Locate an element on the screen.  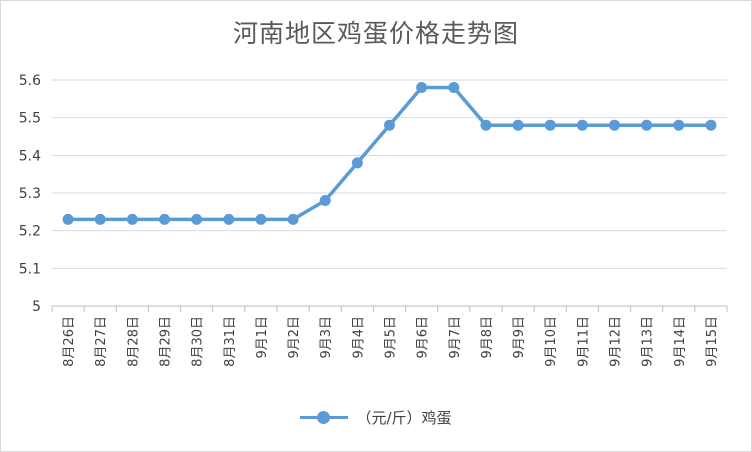
x-tick-label: 9月7日 is located at coordinates (455, 337).